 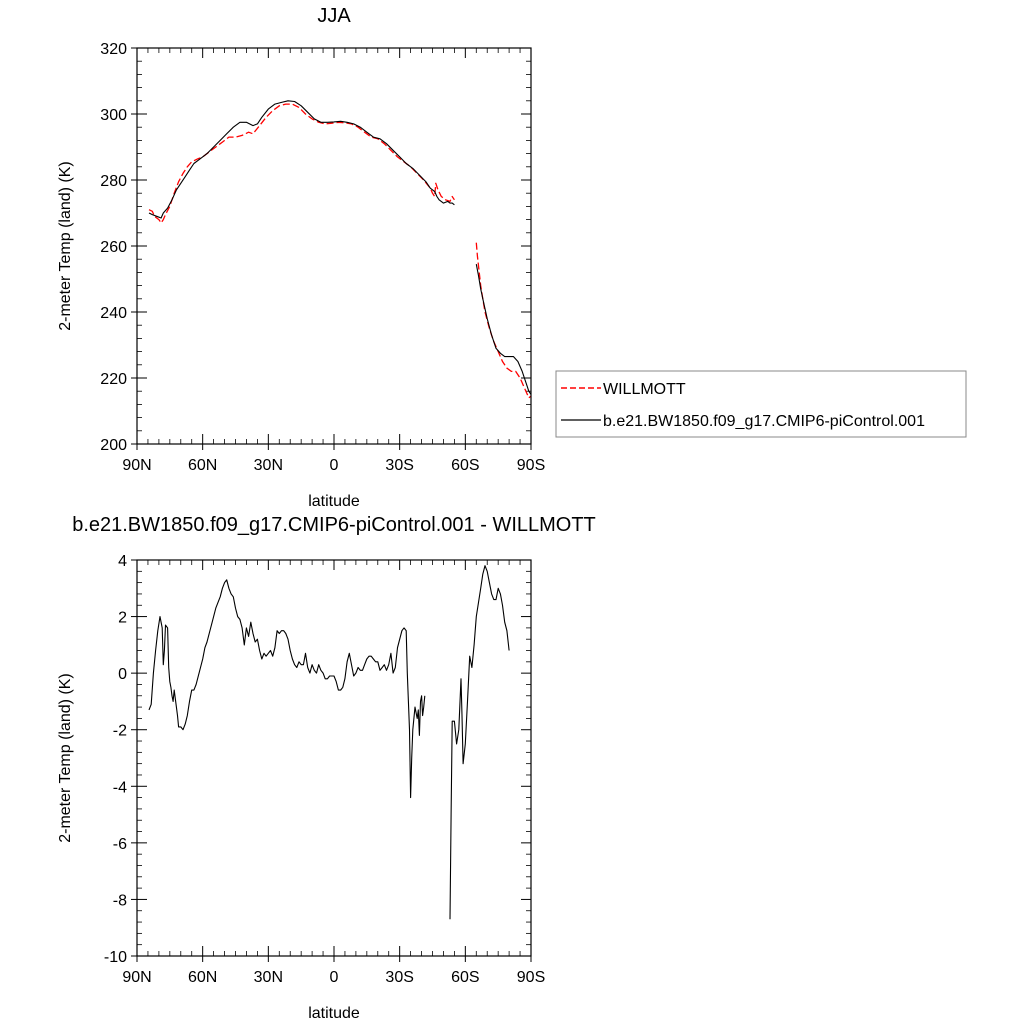 I want to click on top-y-tick-label: 320, so click(x=113, y=49).